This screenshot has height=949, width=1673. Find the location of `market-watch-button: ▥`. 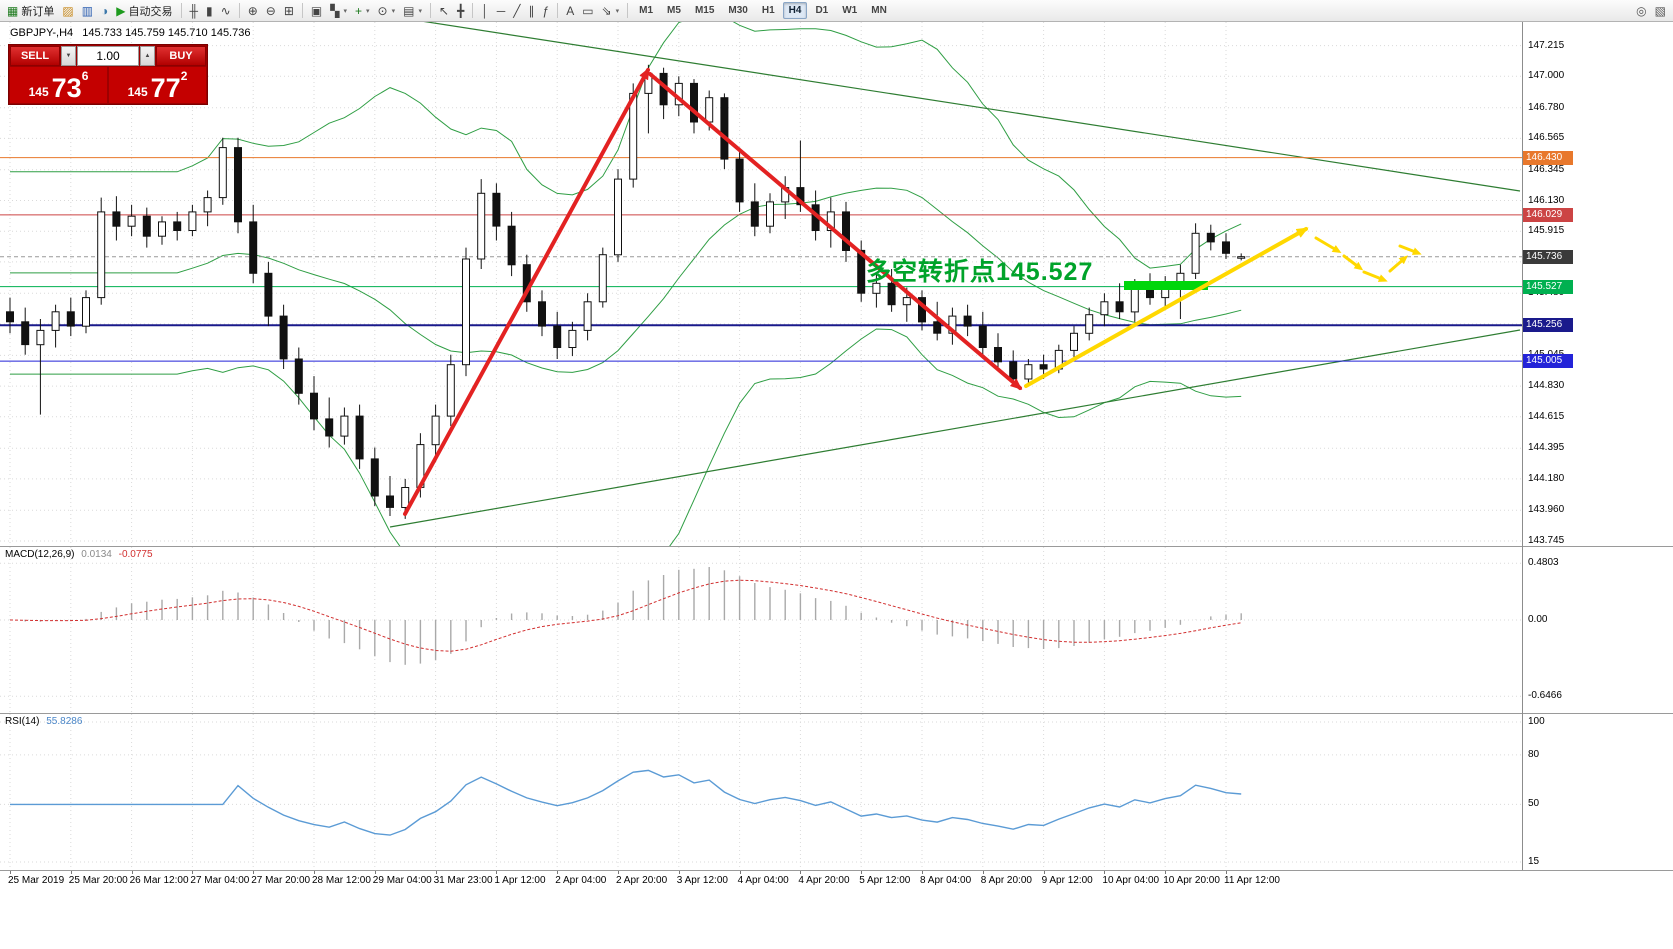

market-watch-button: ▥ is located at coordinates (87, 11).